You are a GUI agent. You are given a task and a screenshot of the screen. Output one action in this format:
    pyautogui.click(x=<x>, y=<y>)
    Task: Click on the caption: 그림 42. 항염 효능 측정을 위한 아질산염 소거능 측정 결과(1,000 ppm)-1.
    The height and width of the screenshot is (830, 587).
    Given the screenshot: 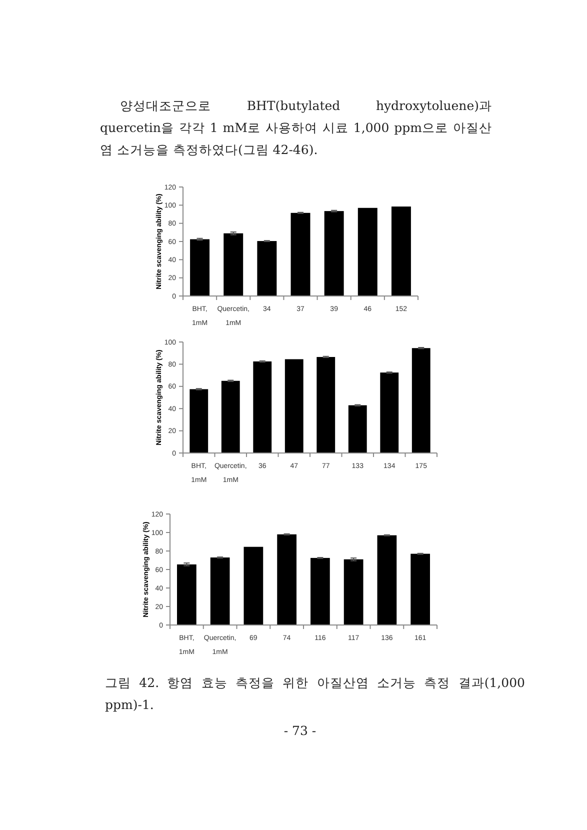 What is the action you would take?
    pyautogui.click(x=315, y=694)
    